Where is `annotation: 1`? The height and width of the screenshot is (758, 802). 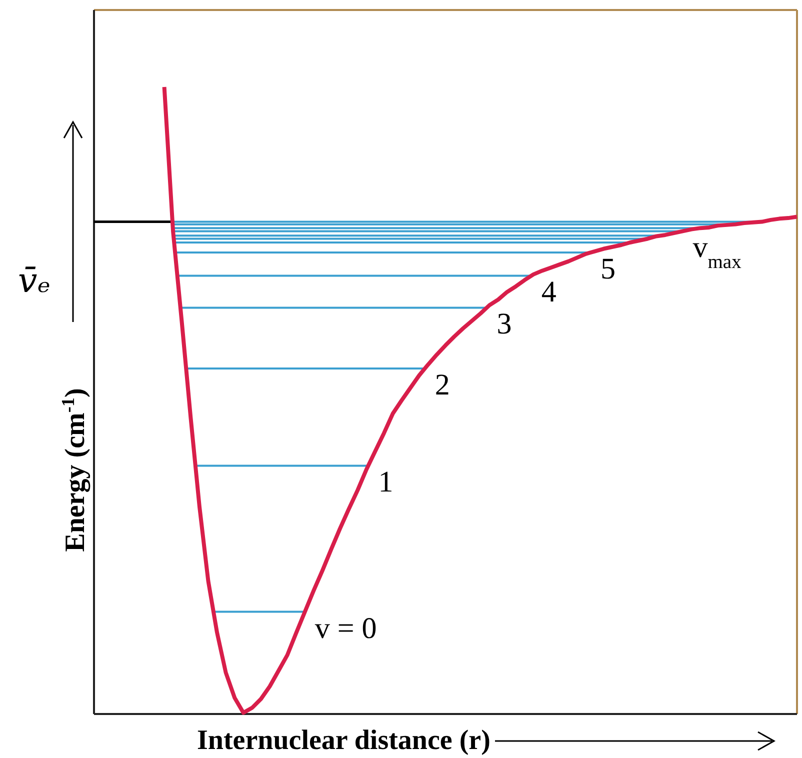
annotation: 1 is located at coordinates (386, 482).